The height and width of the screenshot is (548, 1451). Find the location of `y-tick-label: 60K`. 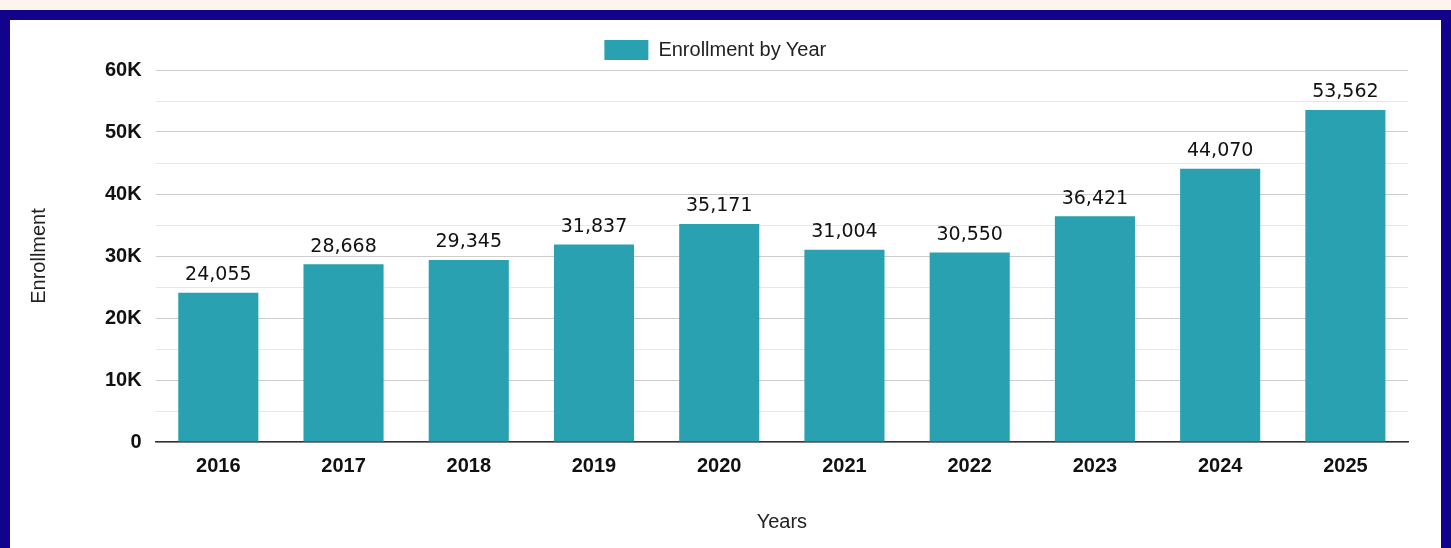

y-tick-label: 60K is located at coordinates (123, 68).